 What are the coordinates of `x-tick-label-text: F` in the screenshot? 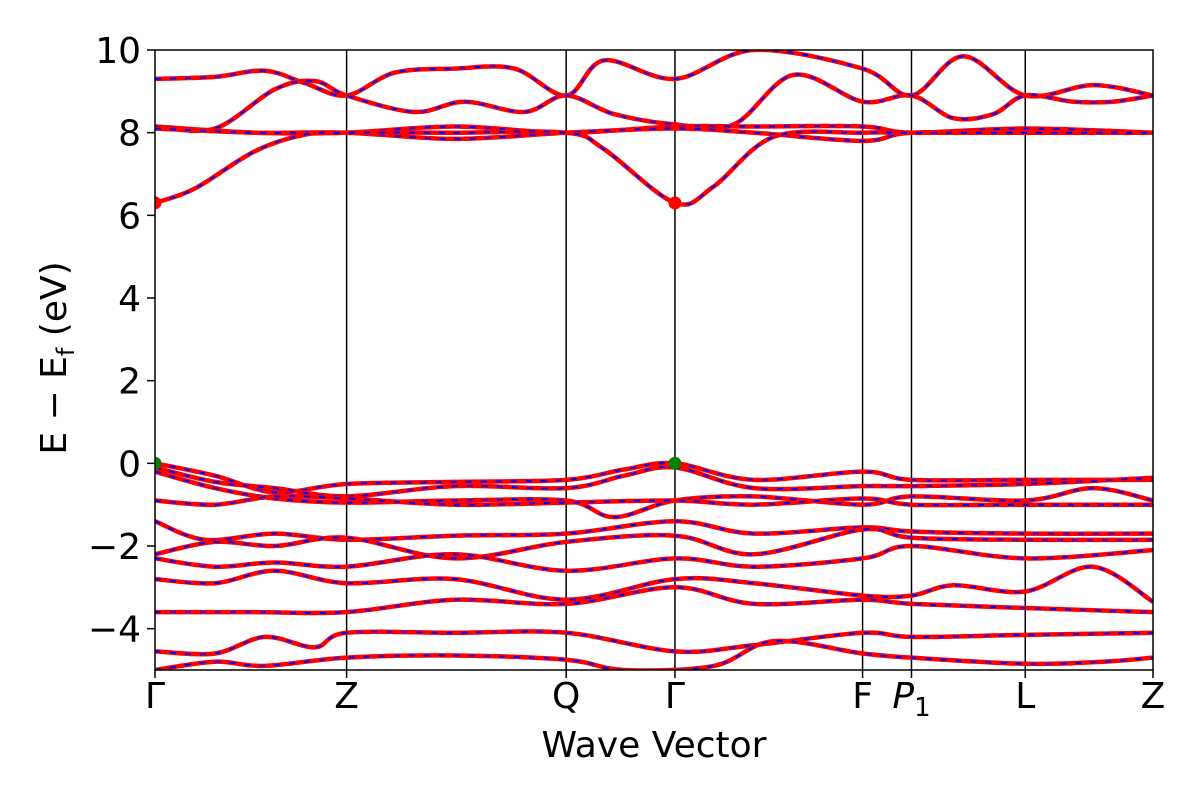 It's located at (862, 696).